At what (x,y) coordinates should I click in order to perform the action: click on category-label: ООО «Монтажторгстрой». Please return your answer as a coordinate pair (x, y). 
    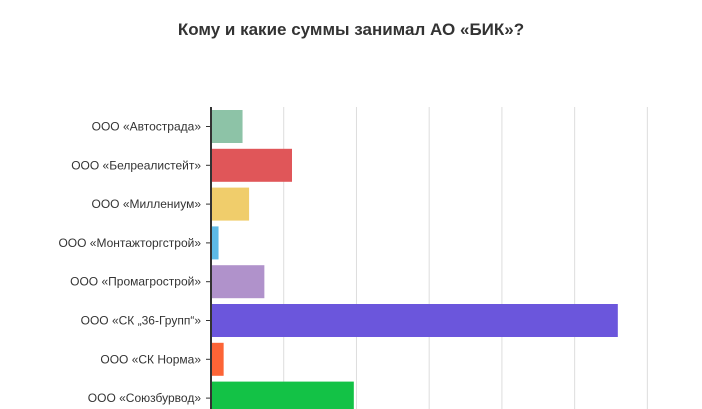
    Looking at the image, I should click on (129, 243).